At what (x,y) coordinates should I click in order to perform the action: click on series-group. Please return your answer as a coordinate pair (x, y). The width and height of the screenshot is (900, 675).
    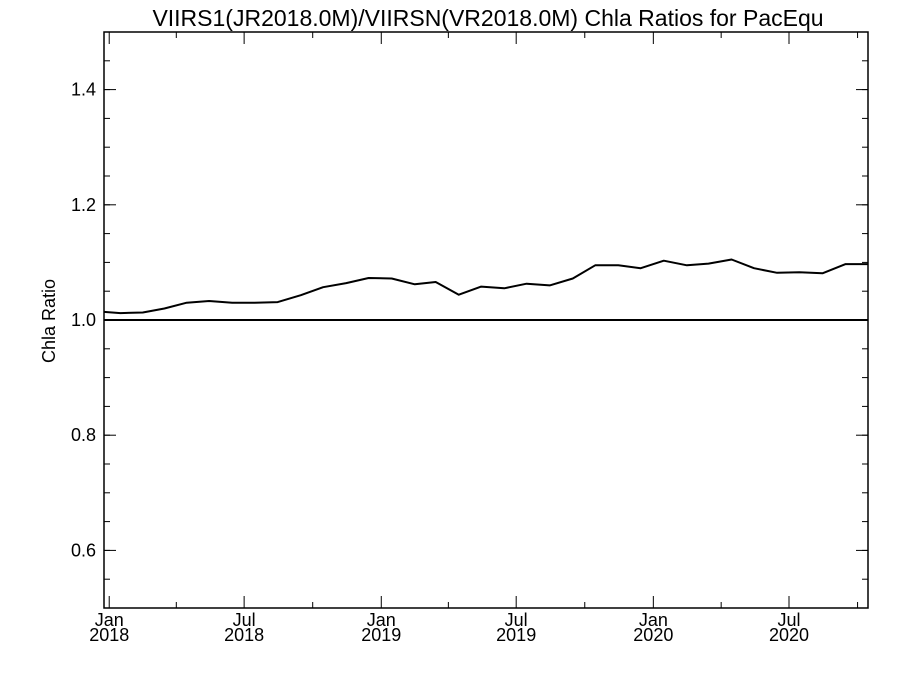
    Looking at the image, I should click on (485, 286).